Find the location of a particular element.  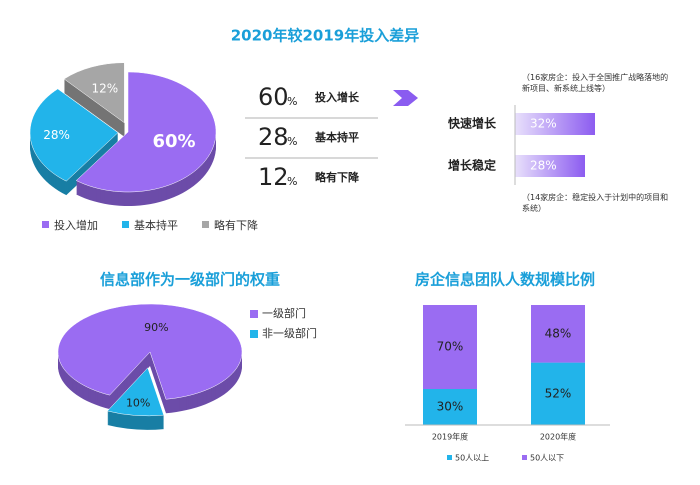

value-label: 10% is located at coordinates (138, 402).